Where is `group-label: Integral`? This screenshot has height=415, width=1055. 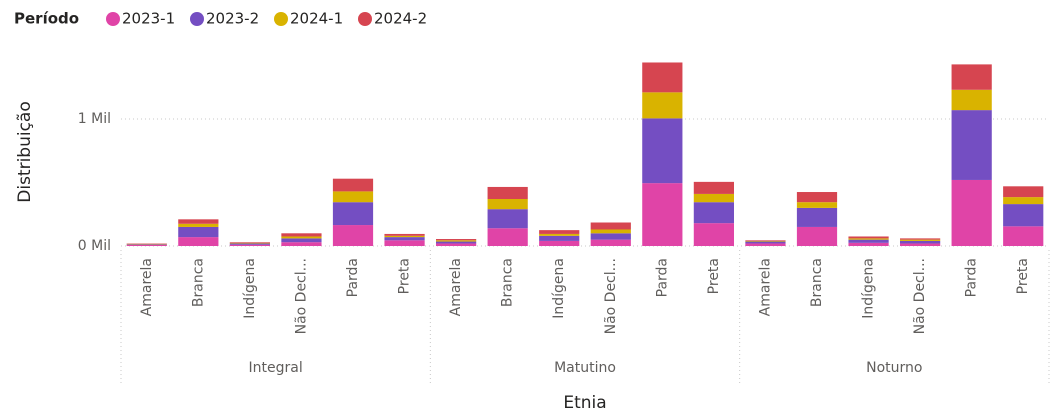 group-label: Integral is located at coordinates (276, 368).